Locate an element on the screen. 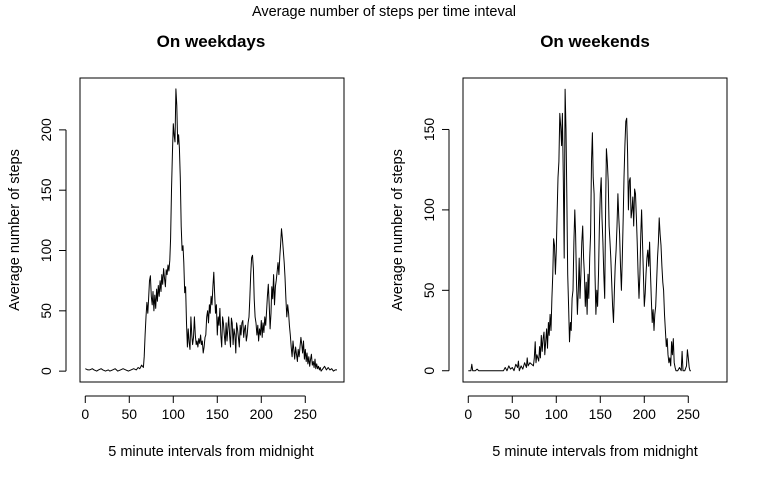  weekdays-y-tick-label: 200 is located at coordinates (46, 130).